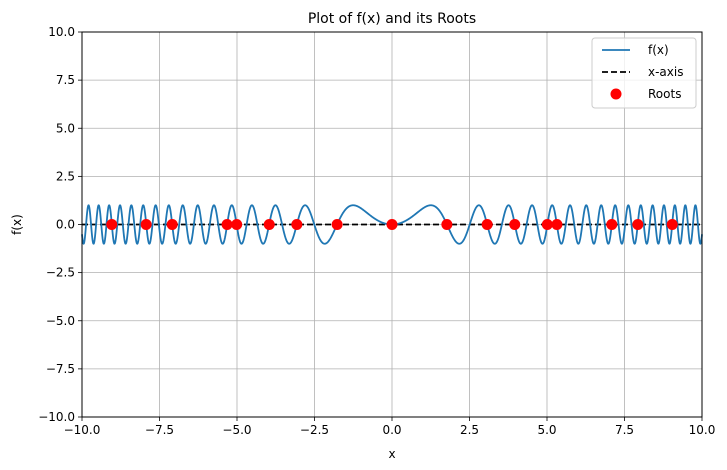  What do you see at coordinates (60, 369) in the screenshot?
I see `y-tick-label: −7.5` at bounding box center [60, 369].